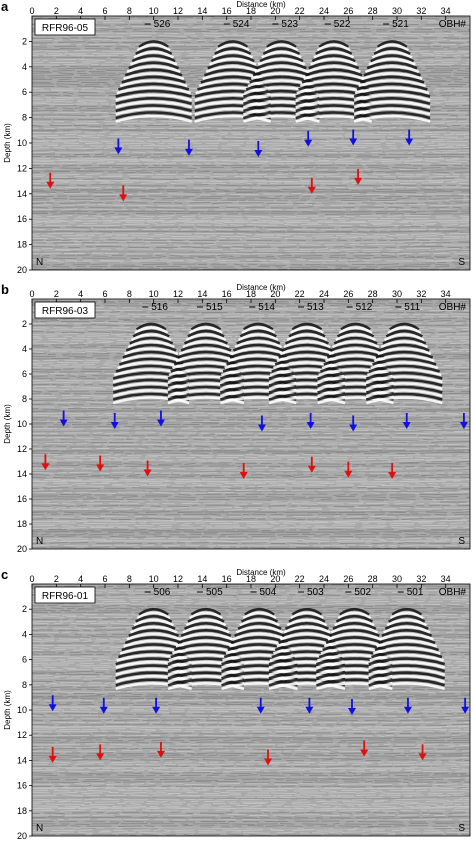 This screenshot has height=845, width=474. What do you see at coordinates (22, 168) in the screenshot?
I see `y-tick-label: 12` at bounding box center [22, 168].